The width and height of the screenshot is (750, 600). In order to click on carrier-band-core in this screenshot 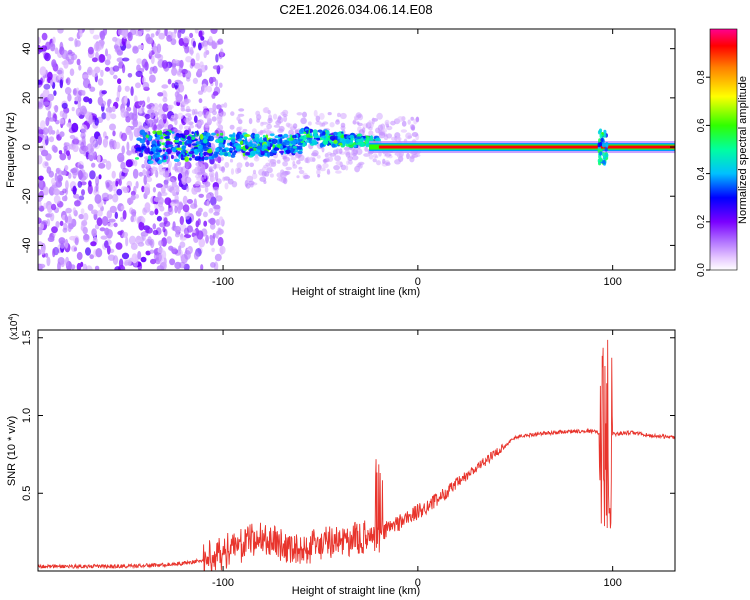, I will do `click(526, 147)`.